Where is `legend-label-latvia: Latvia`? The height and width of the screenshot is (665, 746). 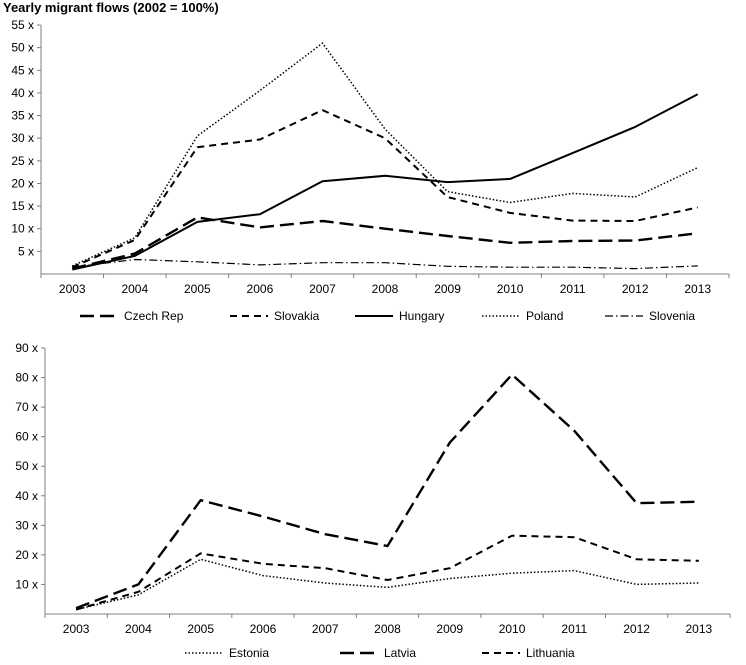 legend-label-latvia: Latvia is located at coordinates (400, 653).